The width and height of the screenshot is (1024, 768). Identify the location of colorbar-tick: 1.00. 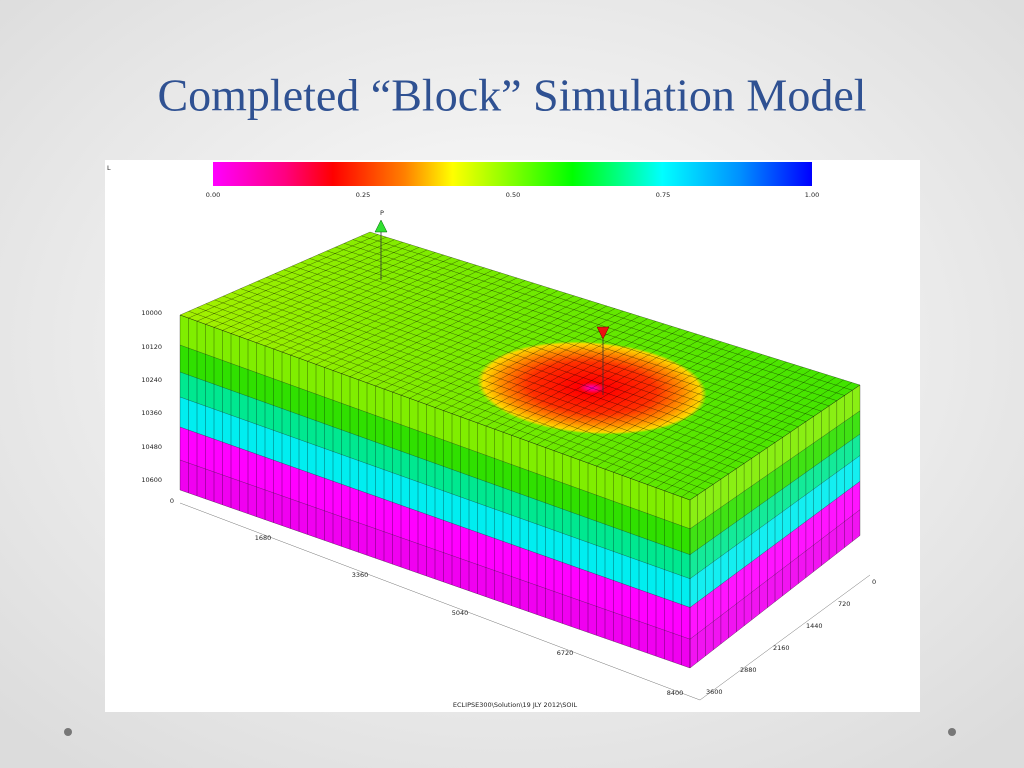
(812, 195).